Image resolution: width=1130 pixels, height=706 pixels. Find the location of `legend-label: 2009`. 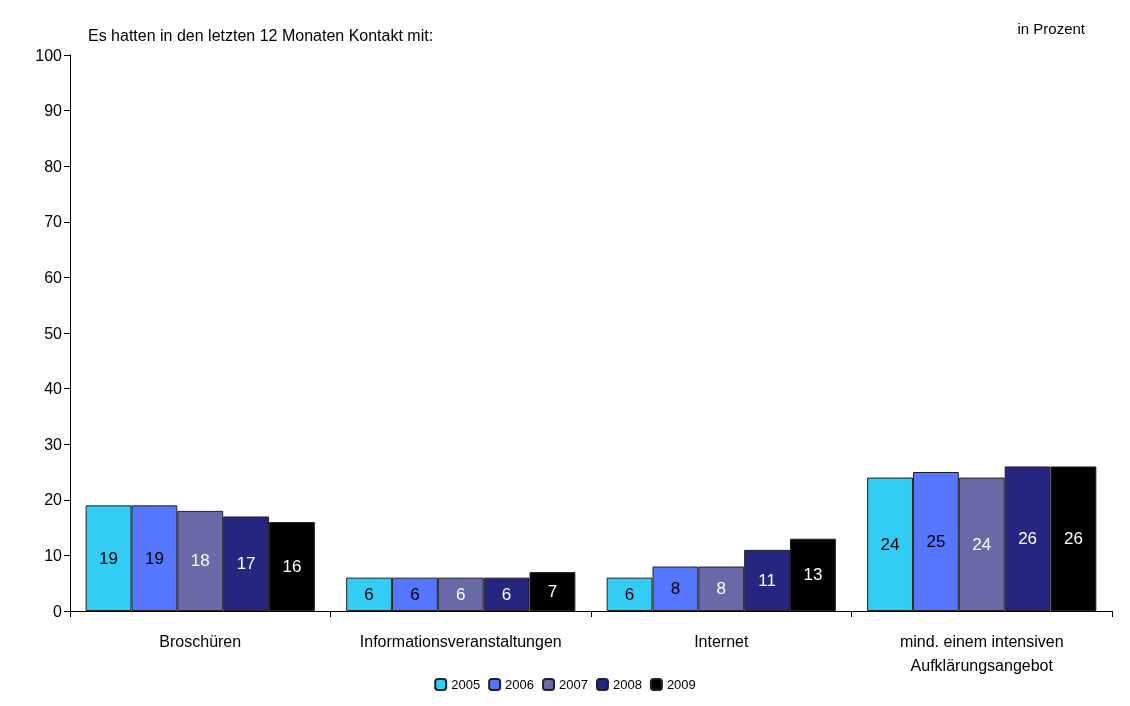

legend-label: 2009 is located at coordinates (681, 684).